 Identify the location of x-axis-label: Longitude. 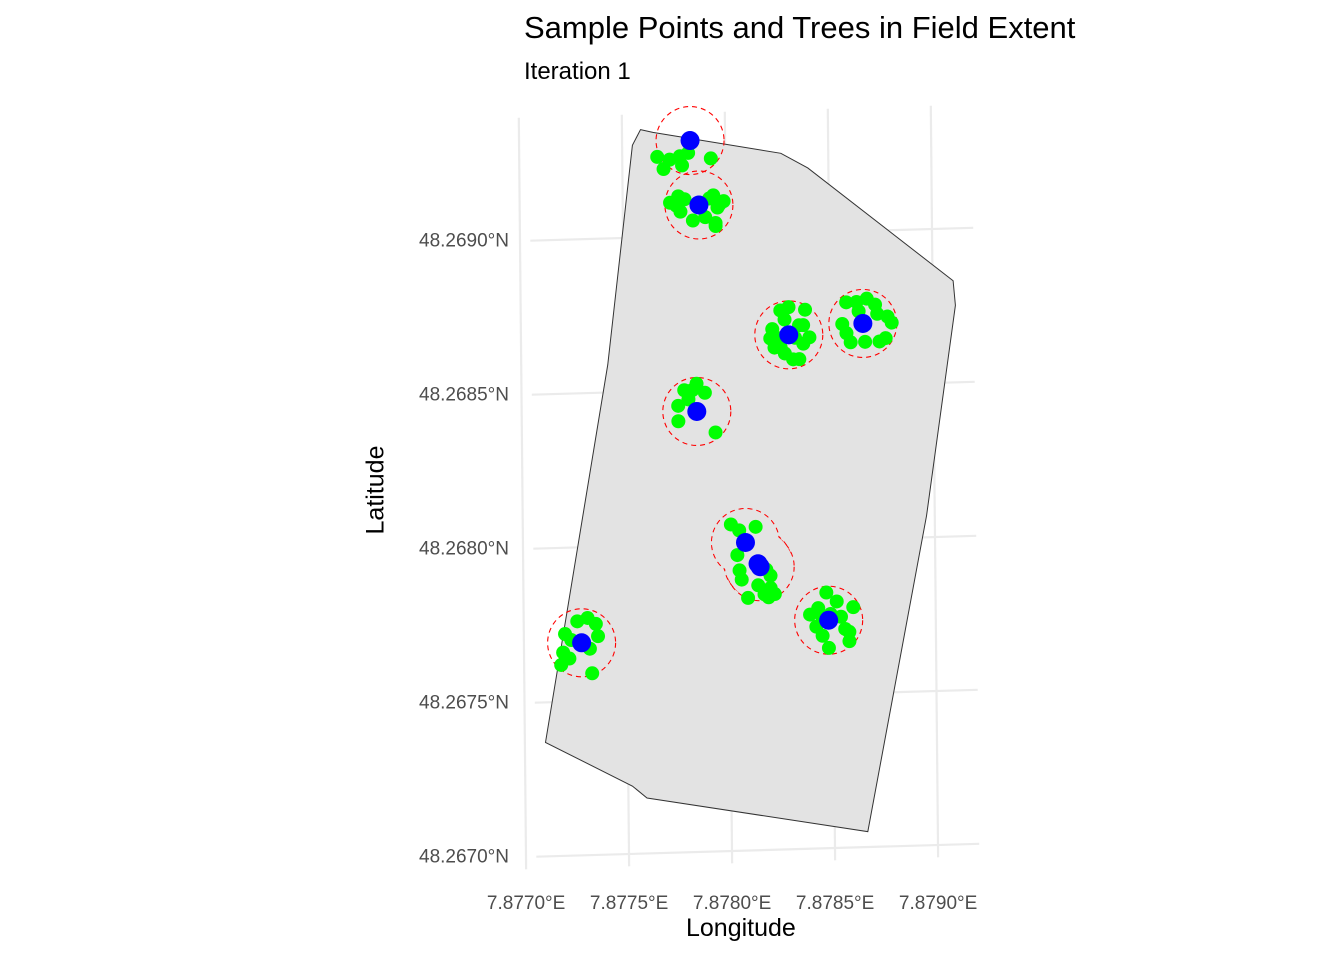
(741, 928).